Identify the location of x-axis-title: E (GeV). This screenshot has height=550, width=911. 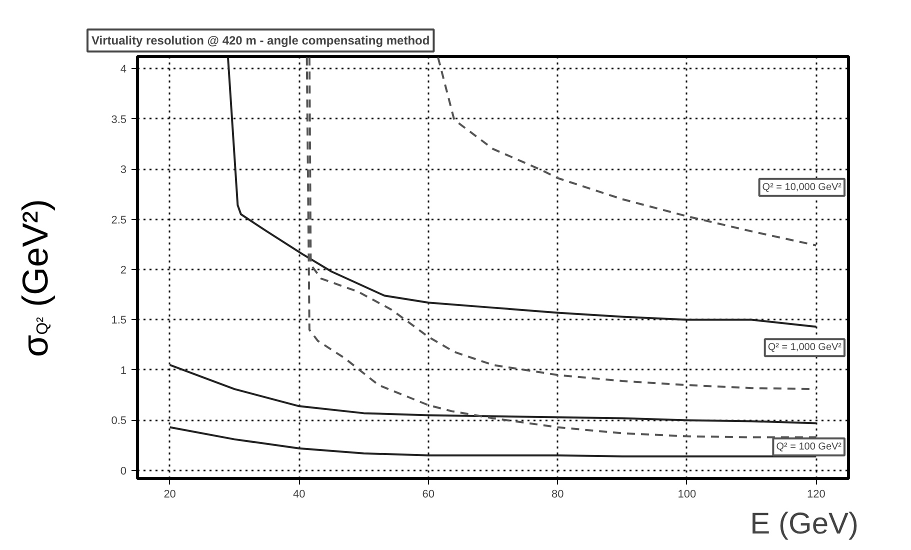
(804, 524).